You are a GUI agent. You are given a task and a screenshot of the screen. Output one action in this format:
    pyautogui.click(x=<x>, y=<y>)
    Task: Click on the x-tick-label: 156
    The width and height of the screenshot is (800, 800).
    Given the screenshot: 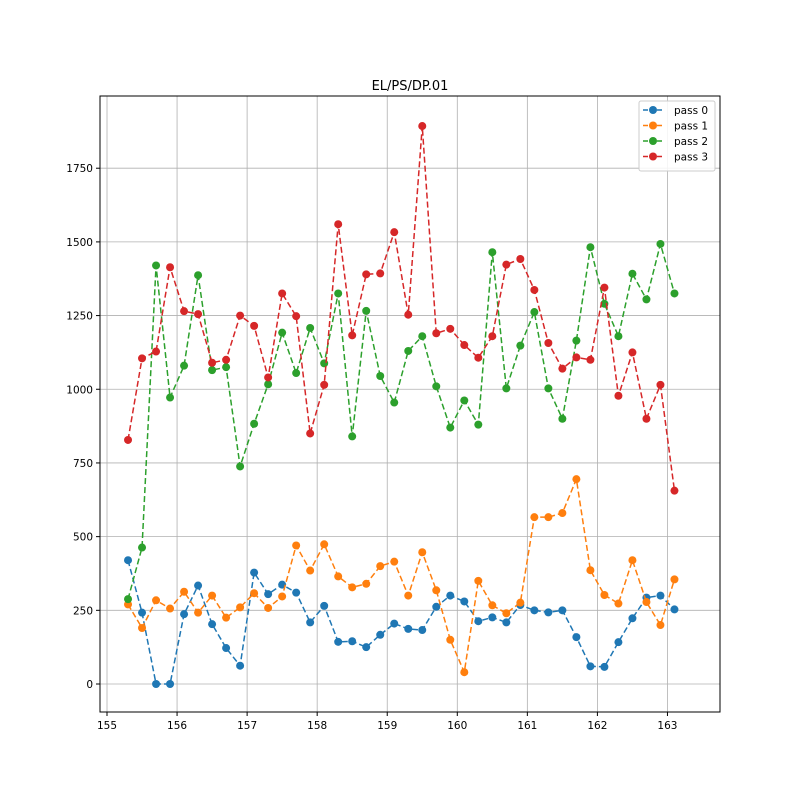 What is the action you would take?
    pyautogui.click(x=177, y=726)
    